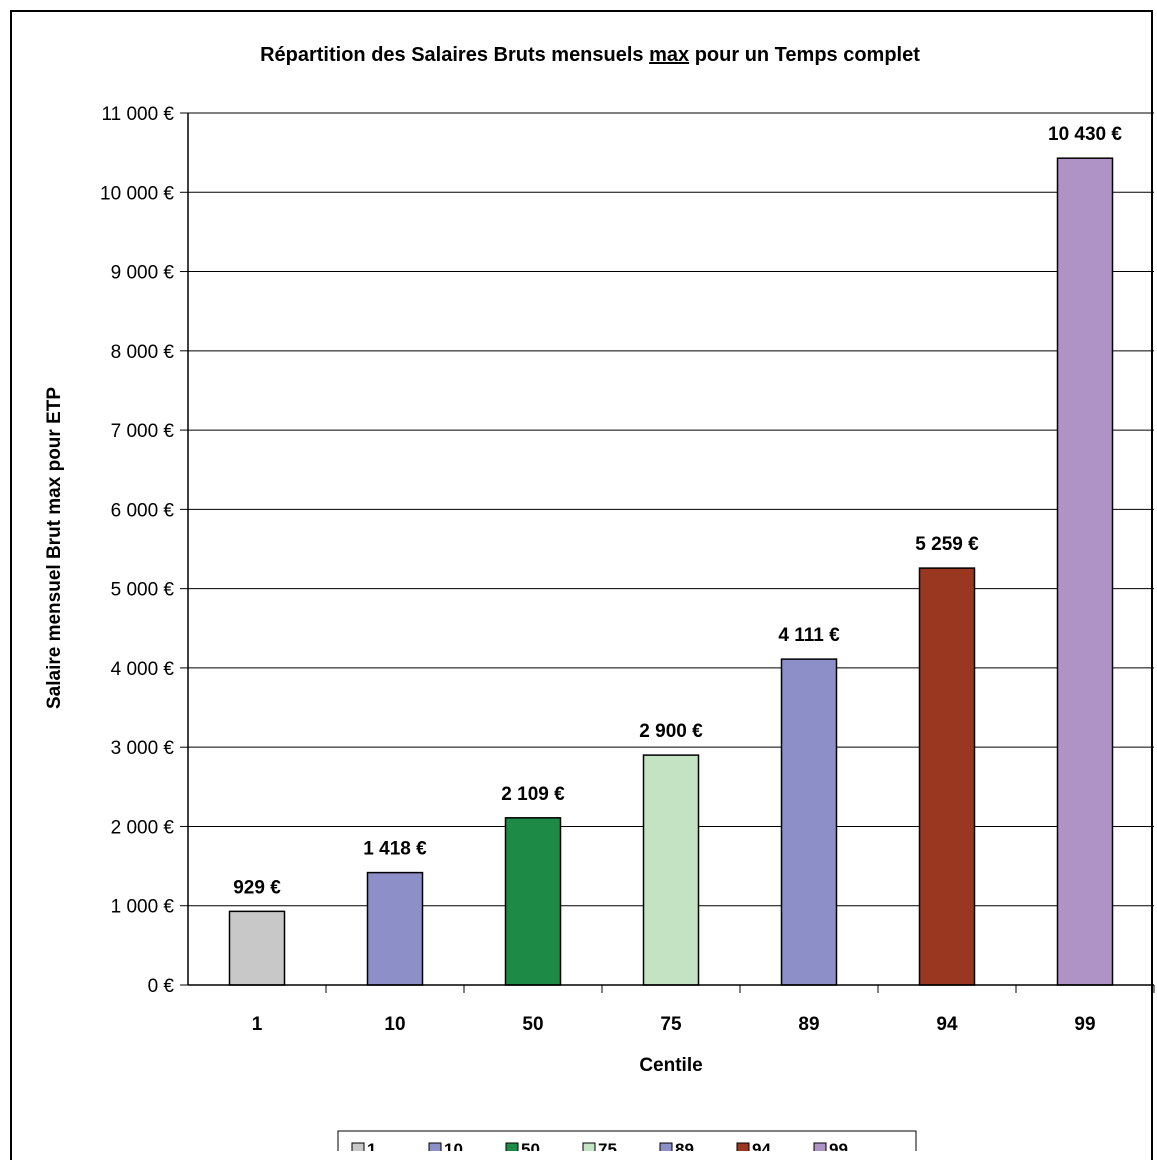 The width and height of the screenshot is (1157, 1160). What do you see at coordinates (257, 1024) in the screenshot?
I see `x-tick-label: 1` at bounding box center [257, 1024].